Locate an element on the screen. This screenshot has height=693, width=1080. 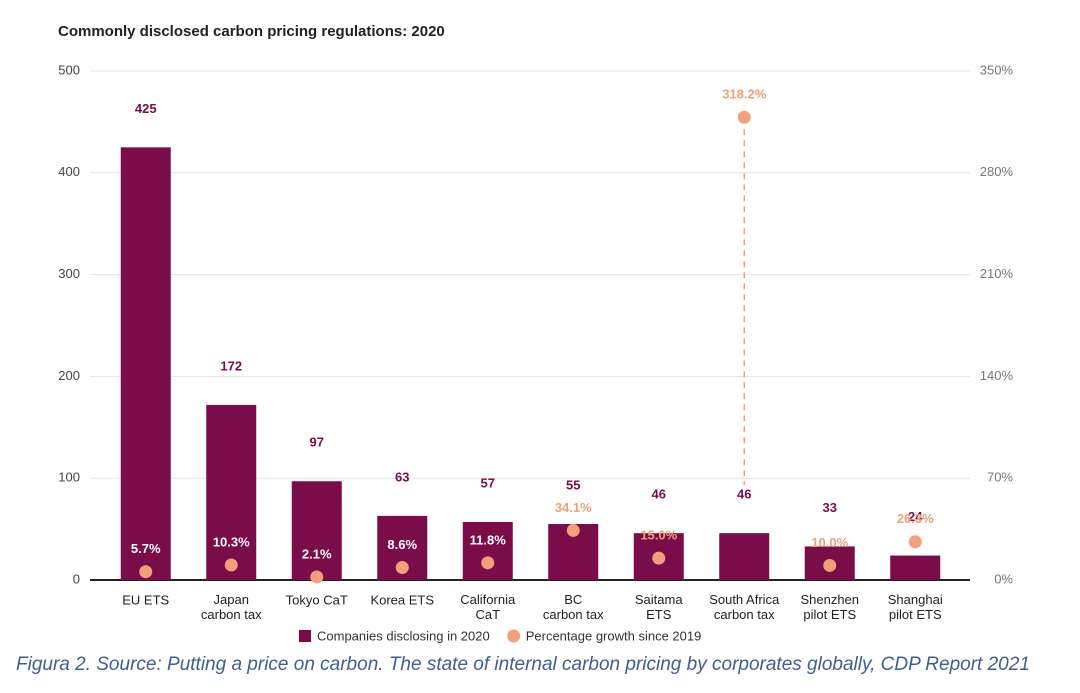
y2-tick-label: 0% is located at coordinates (1003, 578).